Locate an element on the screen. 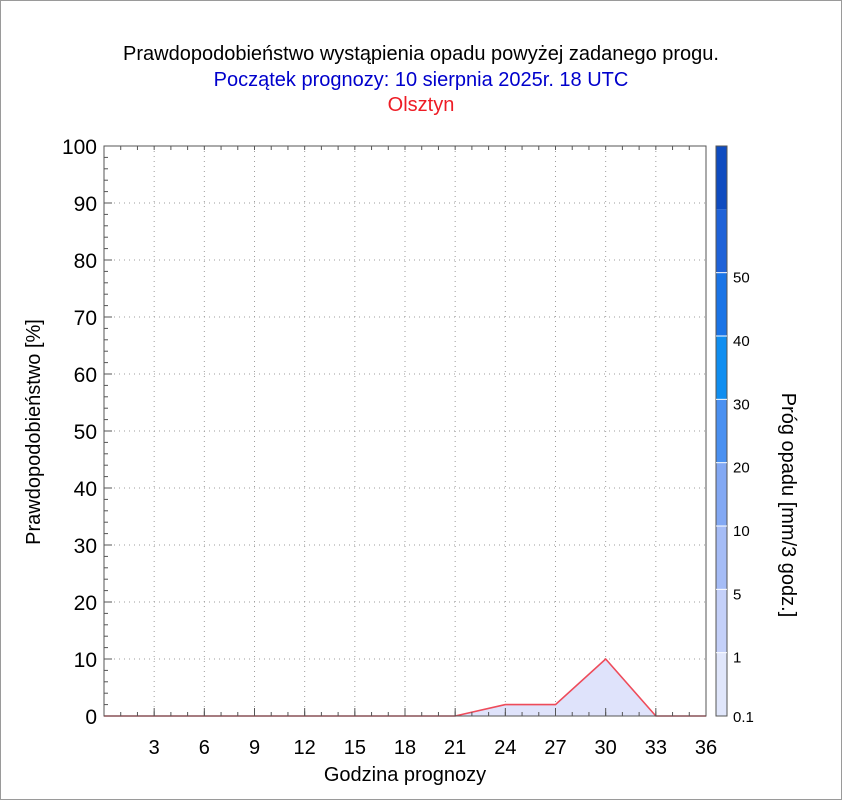  colorbar-border is located at coordinates (721, 431).